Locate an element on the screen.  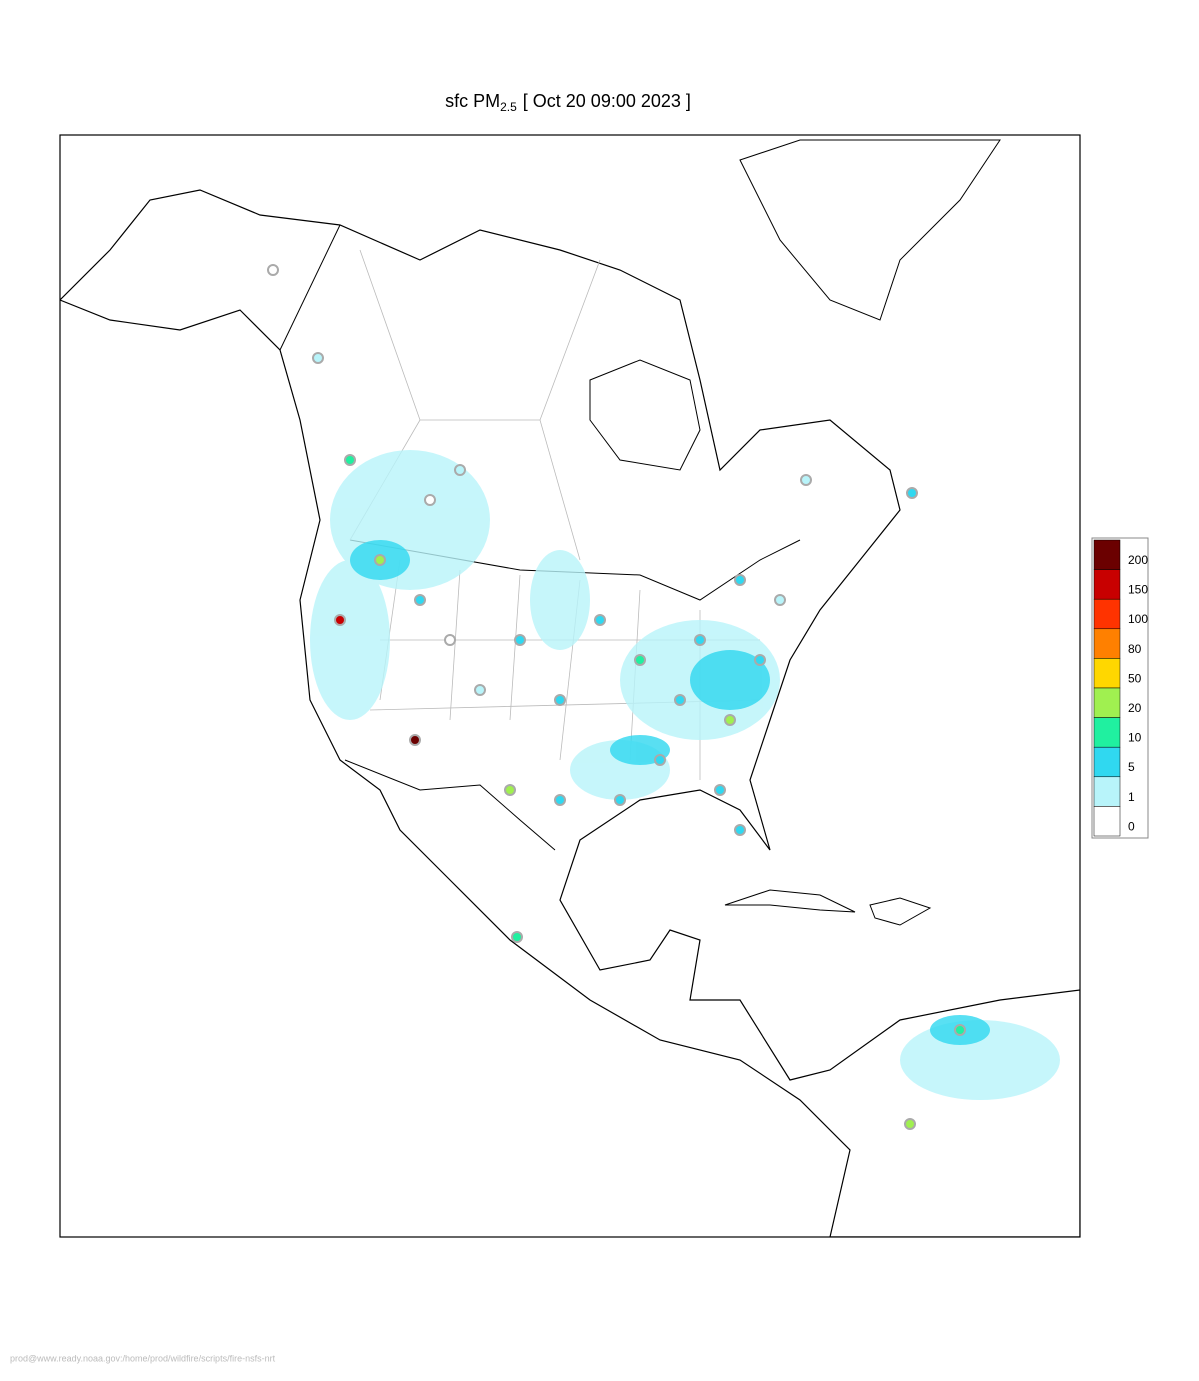
hispaniola is located at coordinates (900, 911).